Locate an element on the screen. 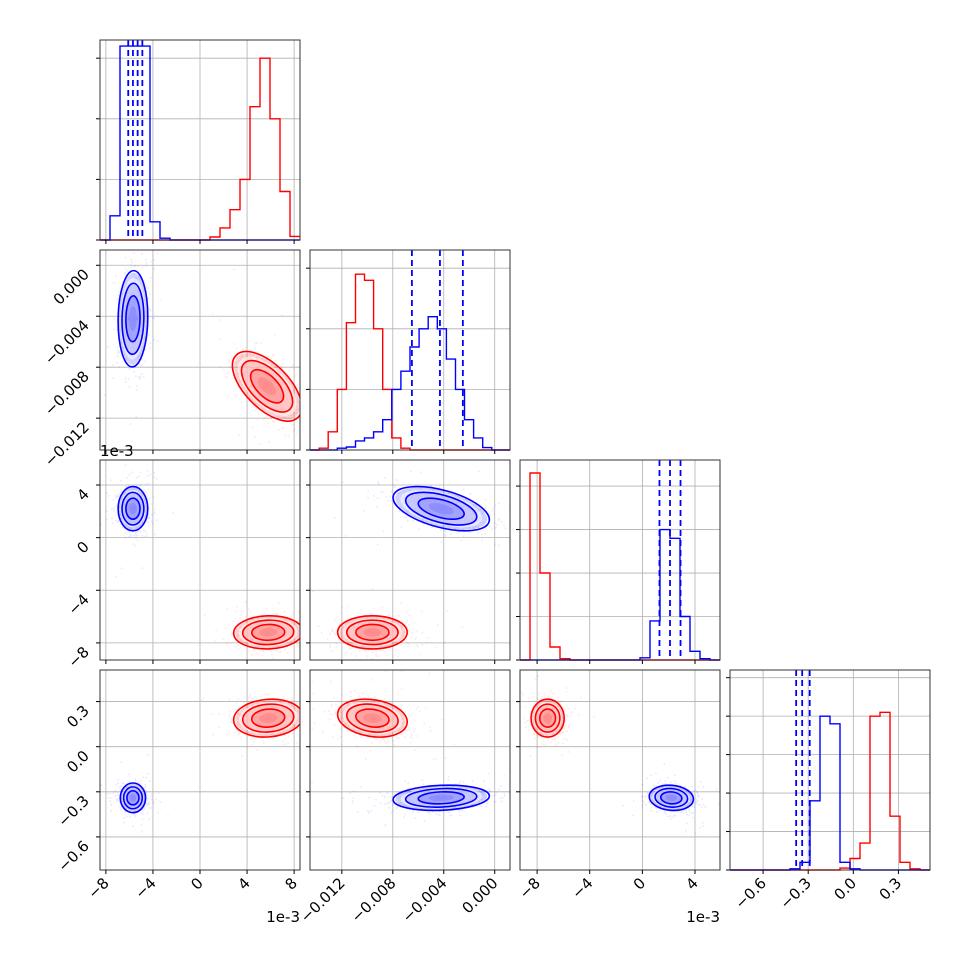  y-tick-label: 4 is located at coordinates (82, 494).